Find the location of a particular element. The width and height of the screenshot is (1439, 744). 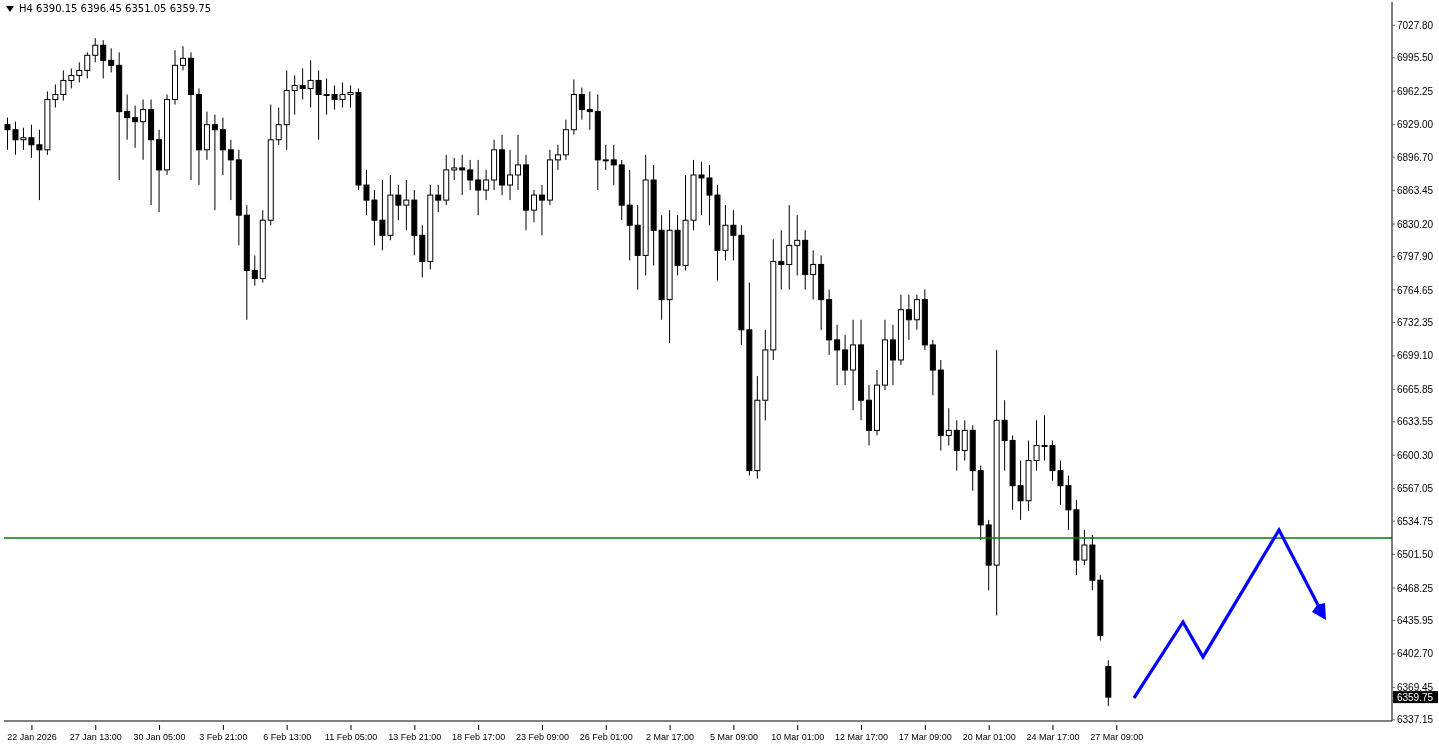

x-tick-label: 17 Mar 09:00 is located at coordinates (925, 737).